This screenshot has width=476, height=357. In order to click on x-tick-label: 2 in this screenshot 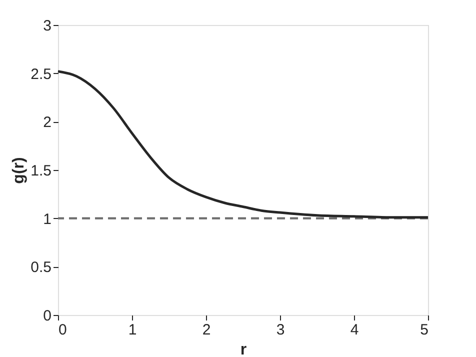, I will do `click(206, 330)`.